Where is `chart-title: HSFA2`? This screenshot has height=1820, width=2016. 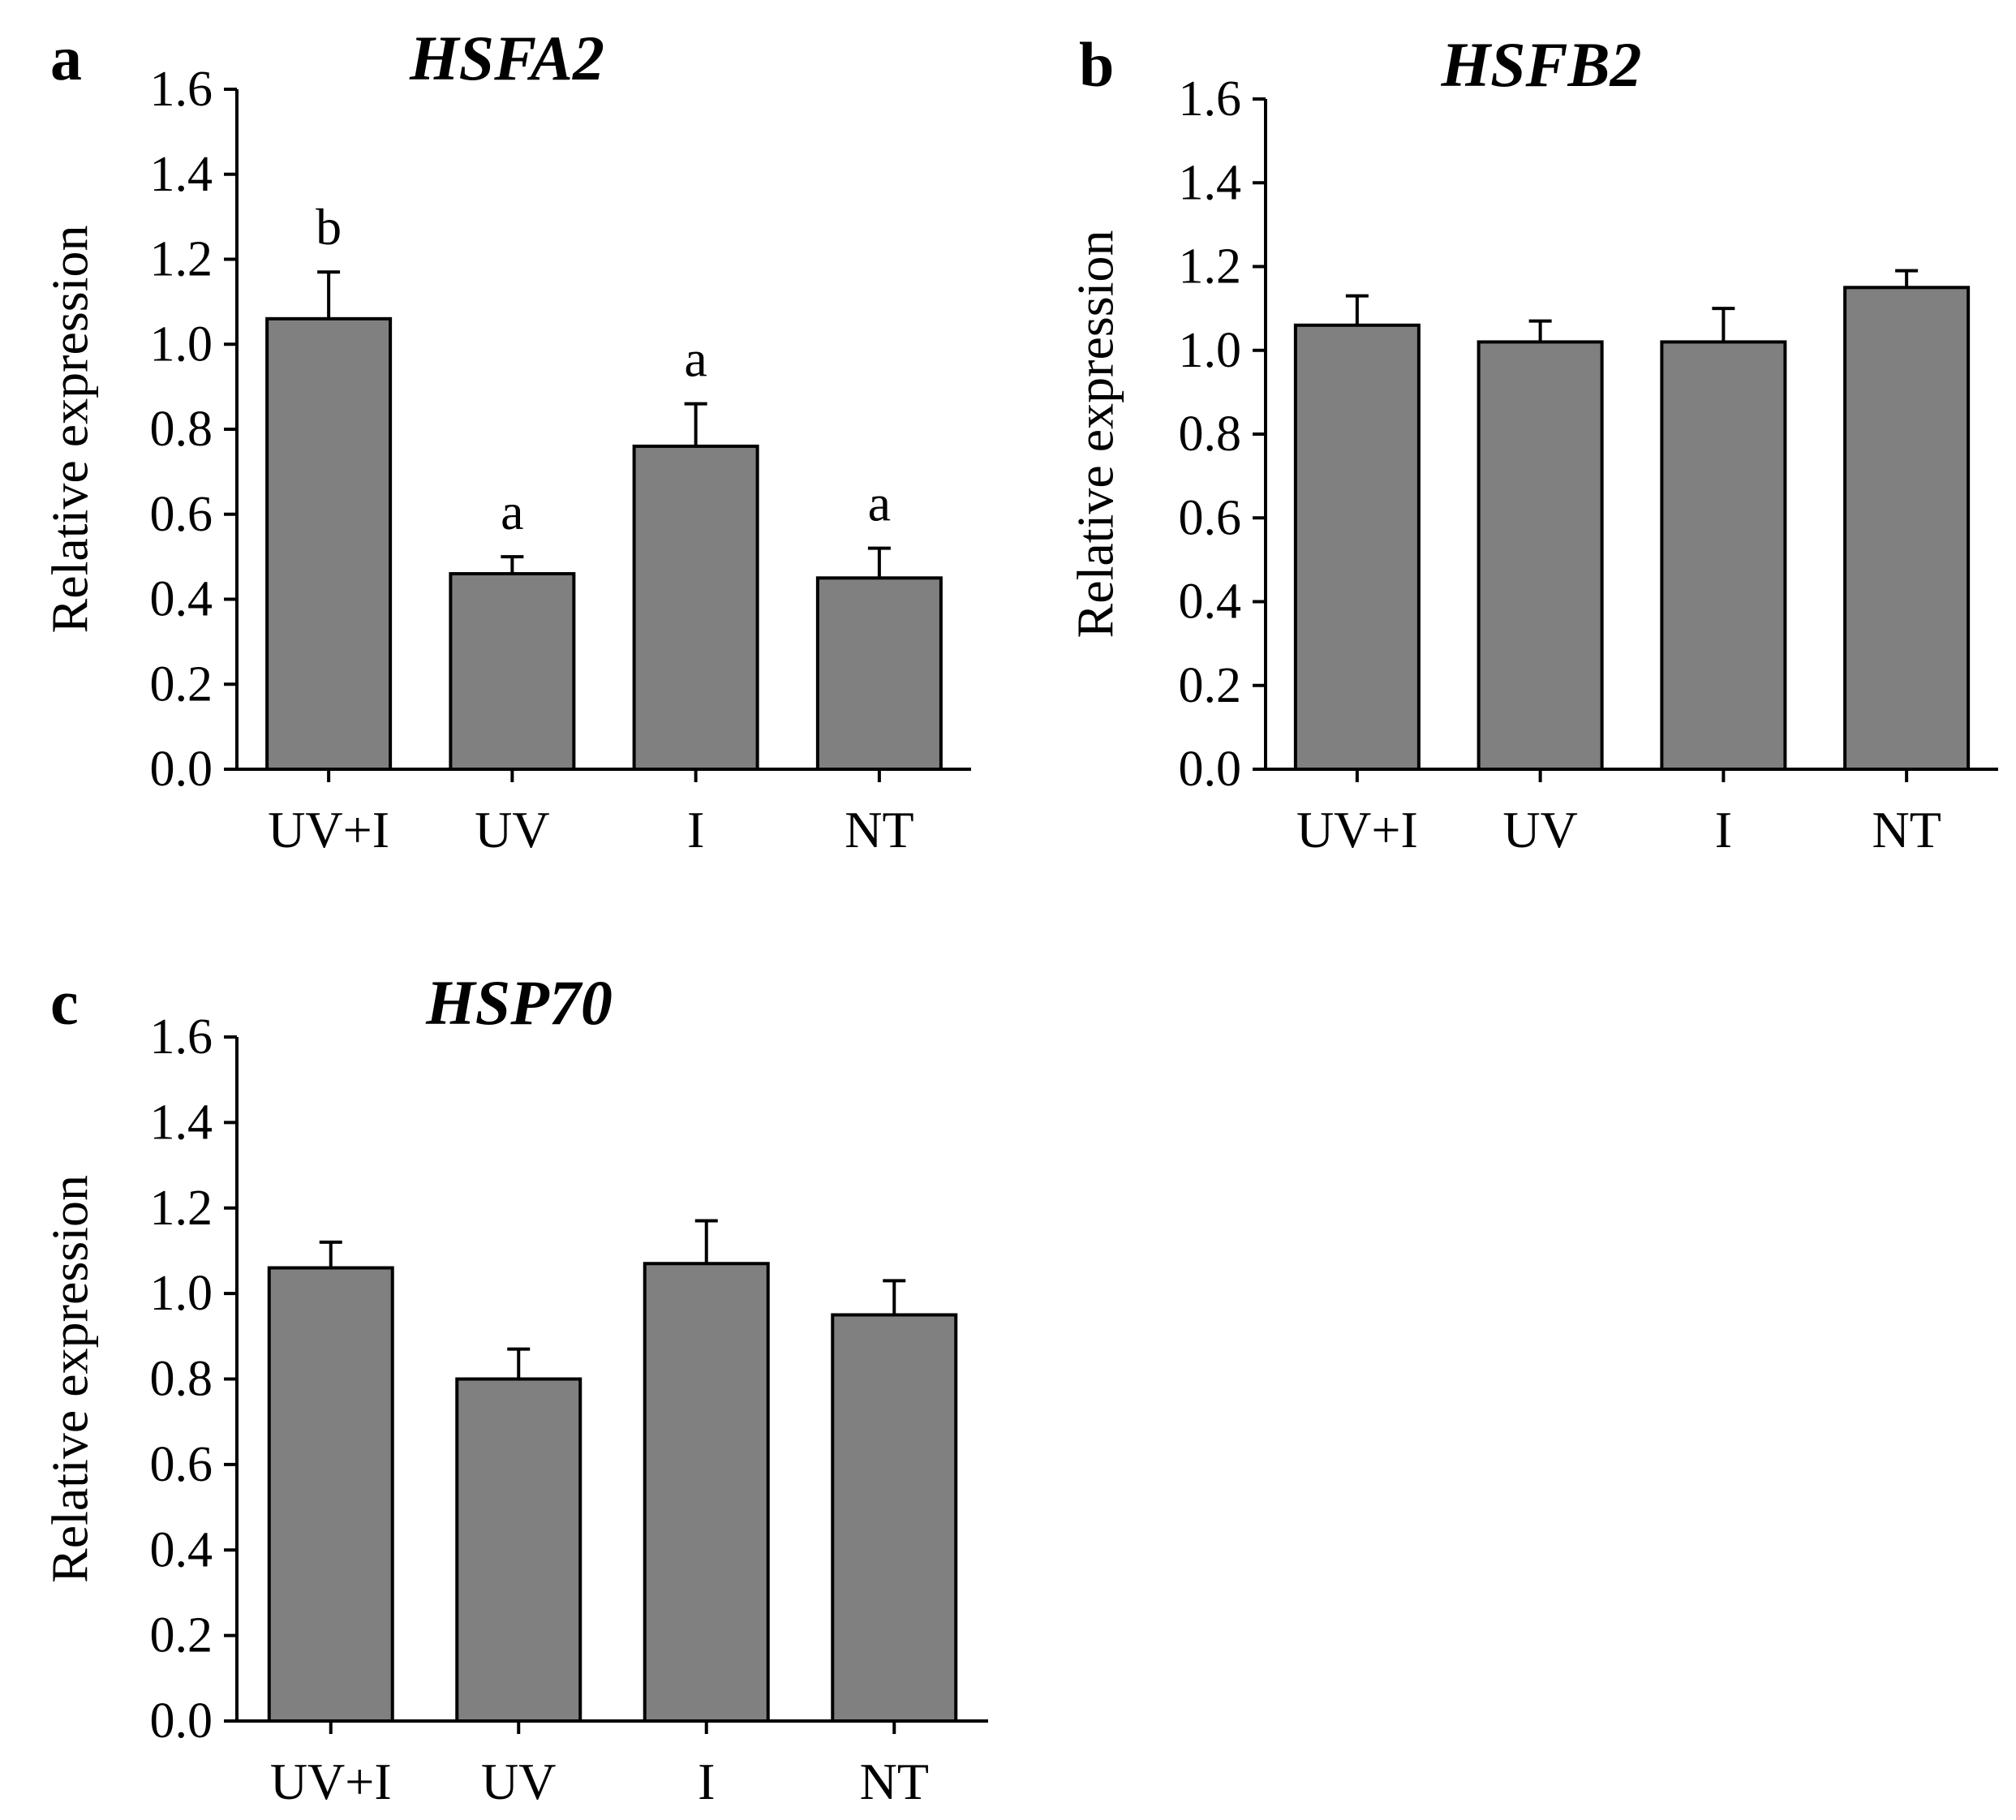
chart-title: HSFA2 is located at coordinates (506, 58).